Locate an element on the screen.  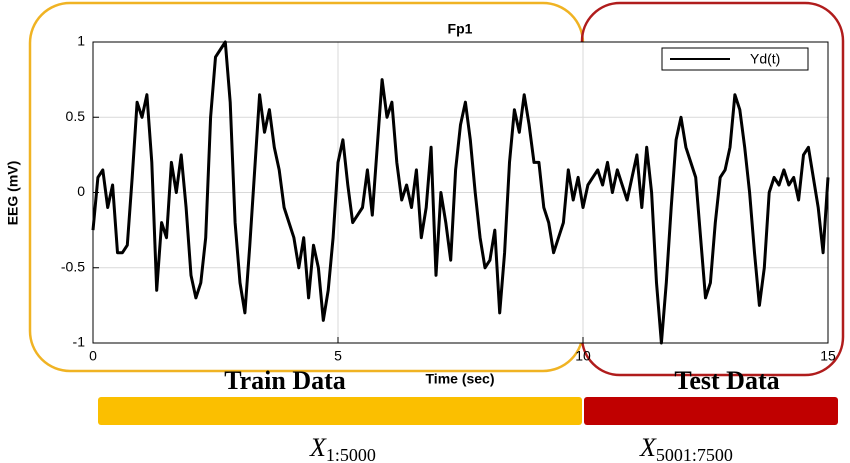
y-tick-label: 0 is located at coordinates (81, 191).